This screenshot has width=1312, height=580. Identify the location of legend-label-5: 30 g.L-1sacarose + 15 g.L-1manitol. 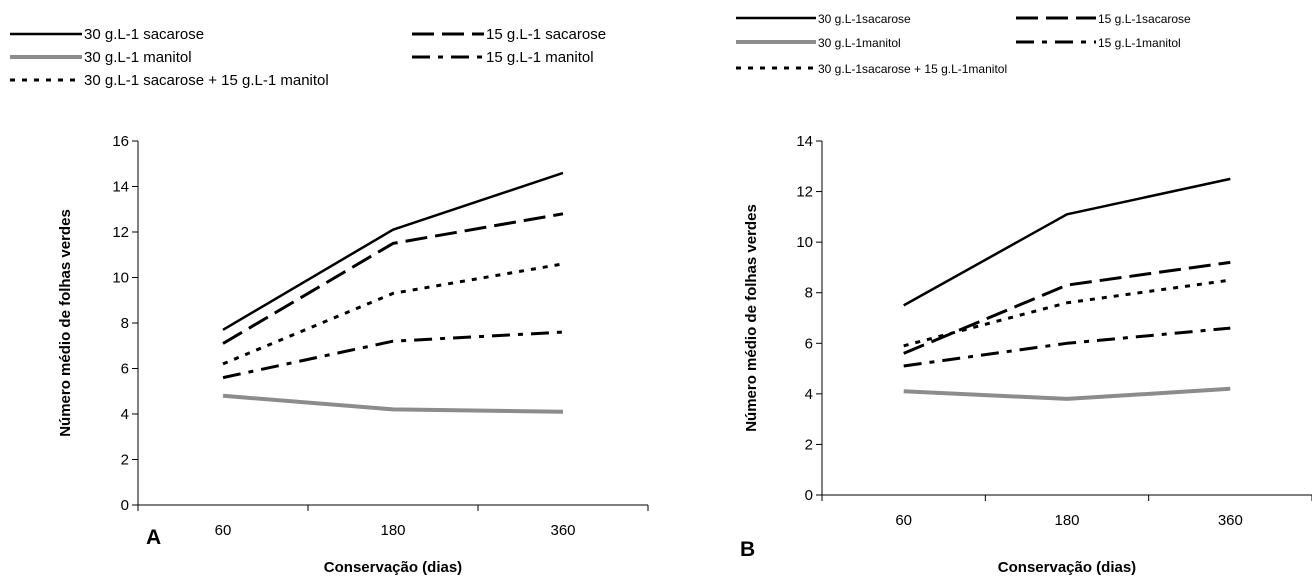
(912, 69).